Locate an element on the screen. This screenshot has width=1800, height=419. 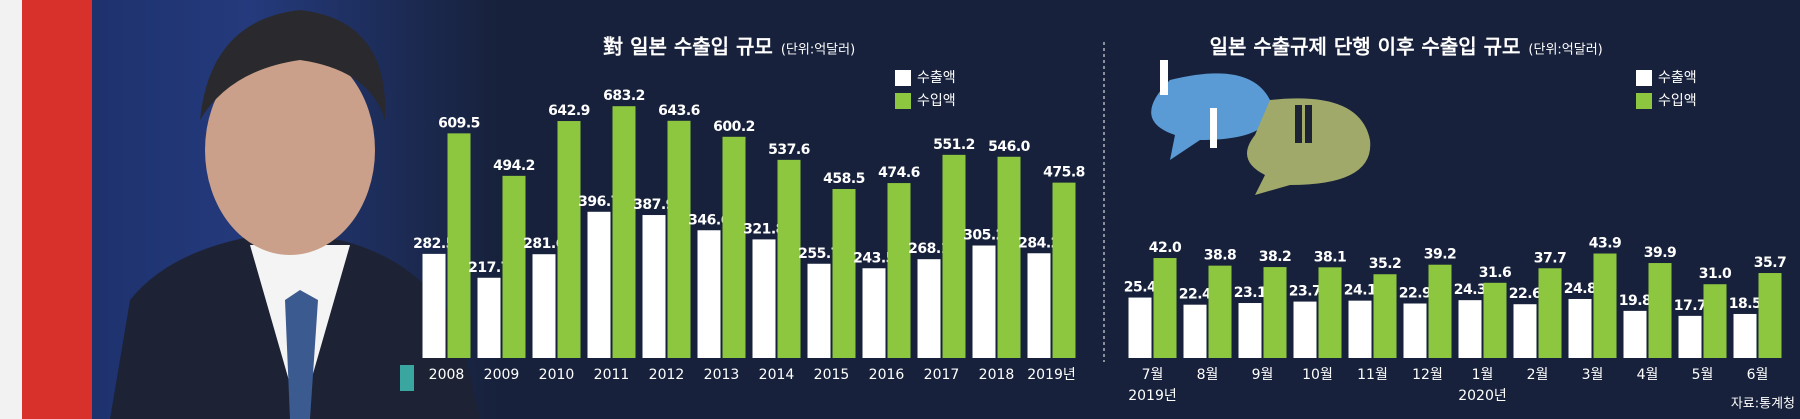
data-label: 546.0 is located at coordinates (1009, 147).